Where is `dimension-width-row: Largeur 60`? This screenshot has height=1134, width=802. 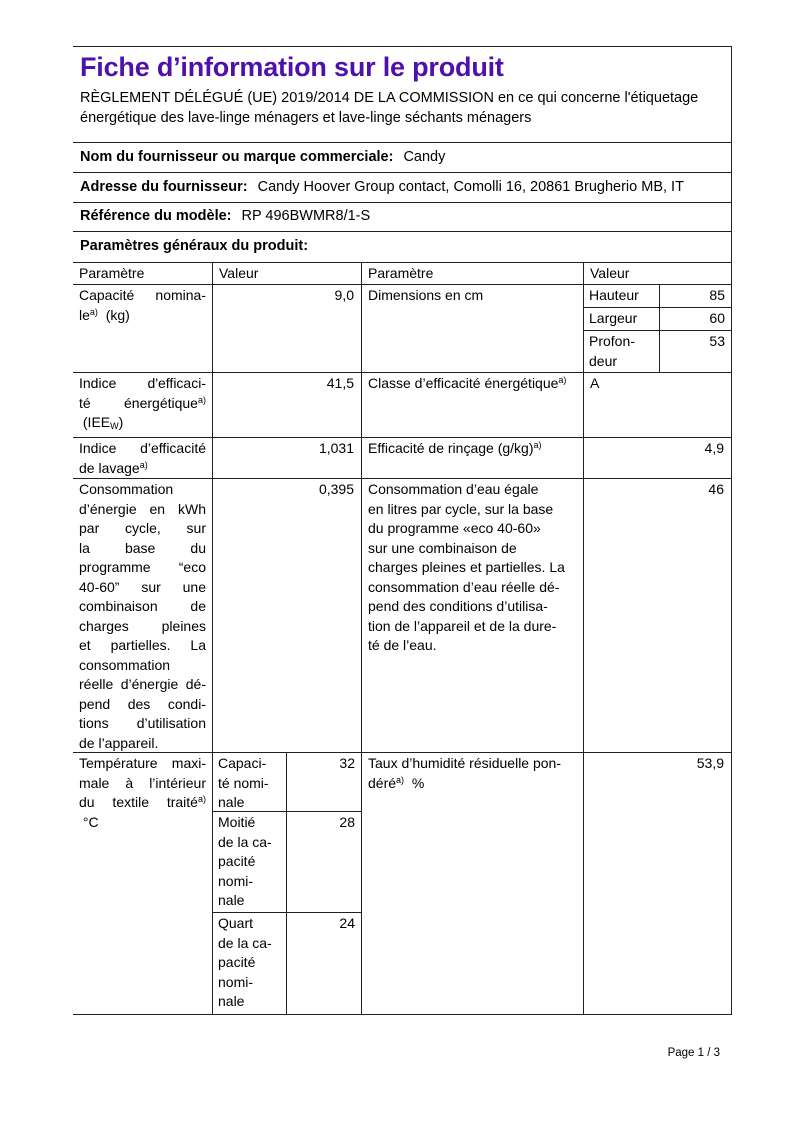 dimension-width-row: Largeur 60 is located at coordinates (657, 319).